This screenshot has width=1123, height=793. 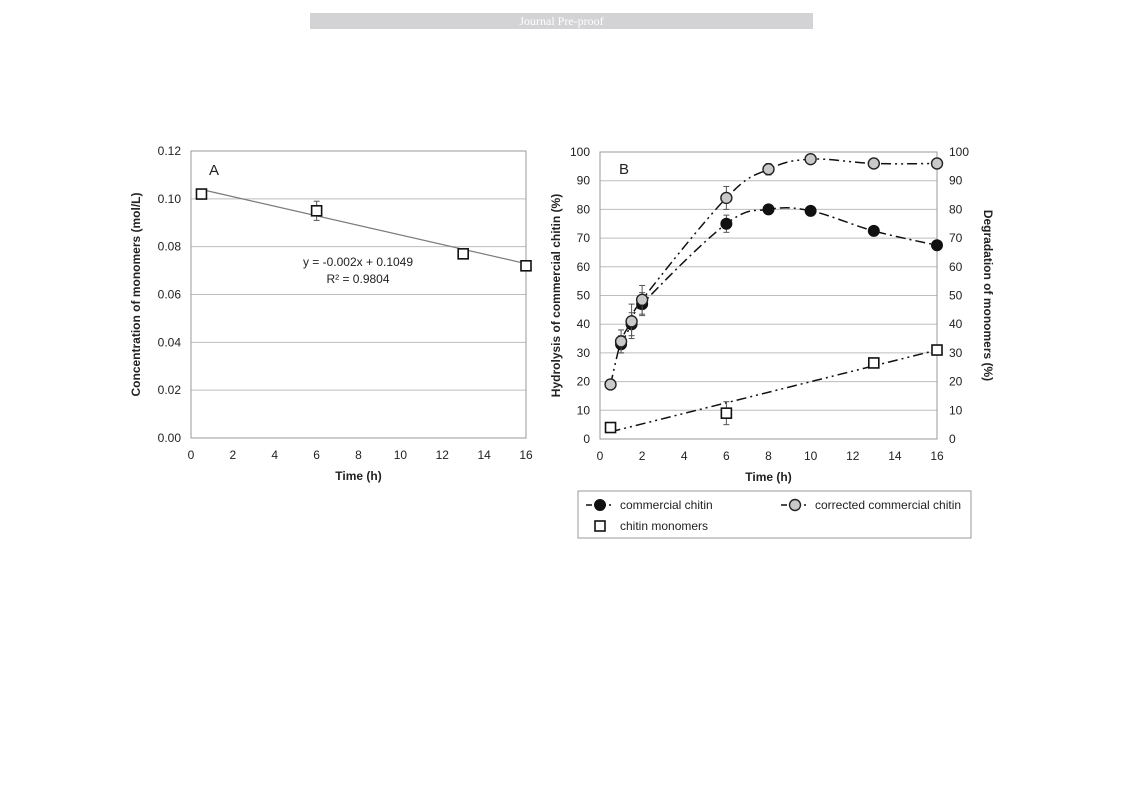 I want to click on chart-b-y-tick-label: 0, so click(x=586, y=439).